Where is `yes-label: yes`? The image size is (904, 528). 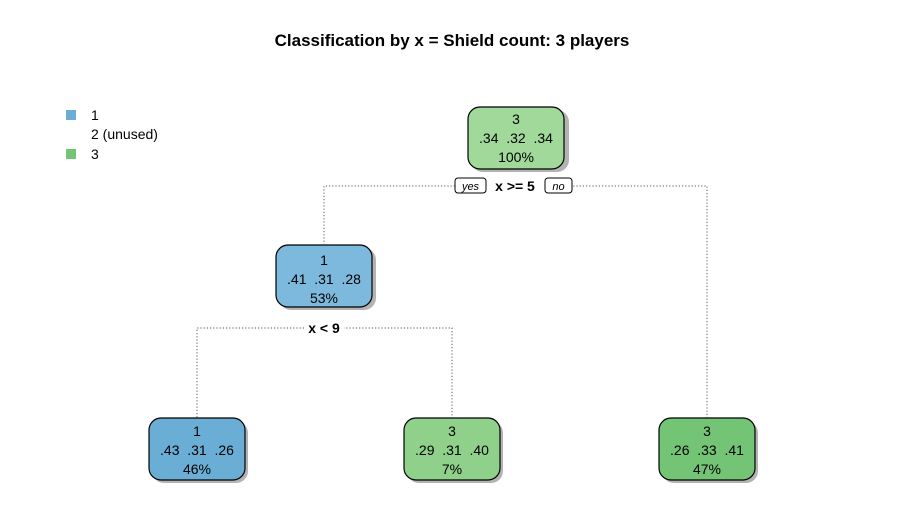 yes-label: yes is located at coordinates (470, 187).